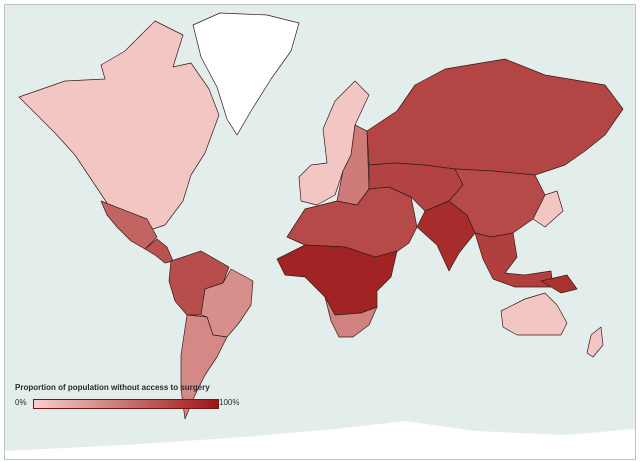 The height and width of the screenshot is (462, 640). Describe the element at coordinates (548, 209) in the screenshot. I see `region-japan-korea` at that location.